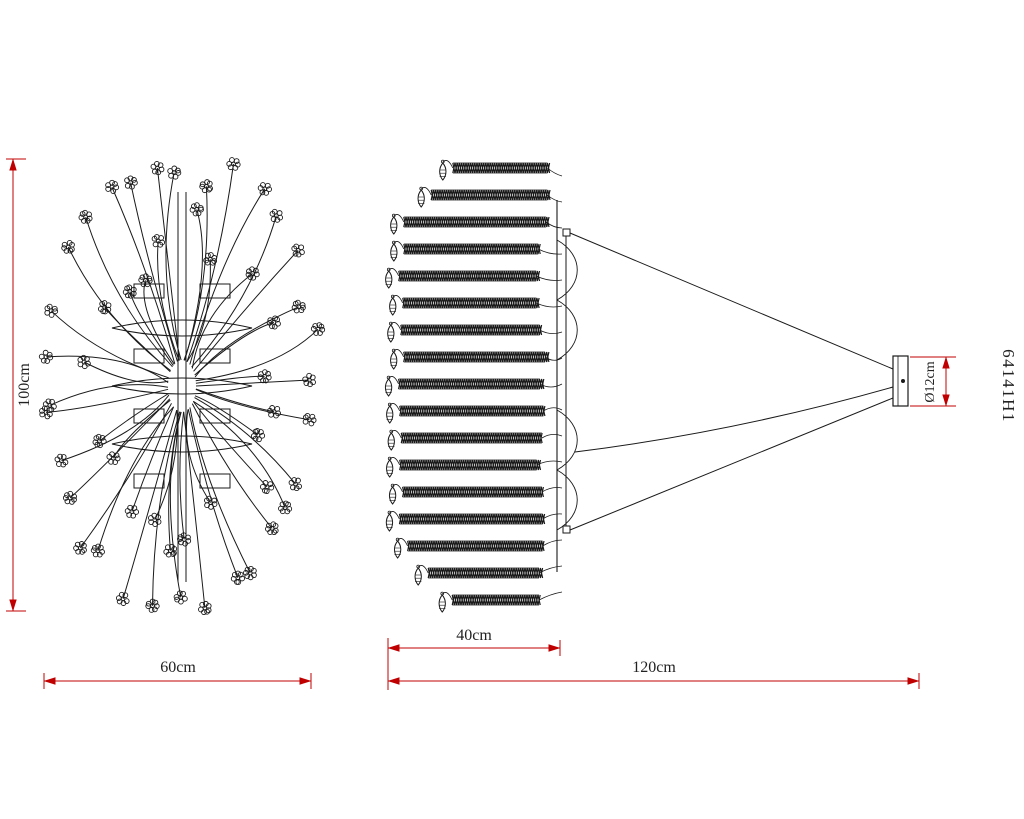  What do you see at coordinates (930, 381) in the screenshot?
I see `dim-canopy-label: Ø12cm` at bounding box center [930, 381].